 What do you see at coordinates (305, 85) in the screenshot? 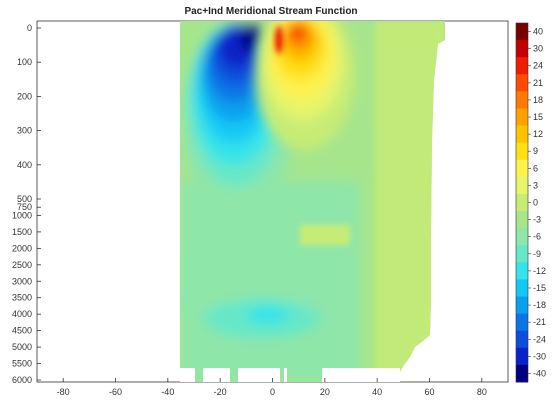
I see `positive-cell` at bounding box center [305, 85].